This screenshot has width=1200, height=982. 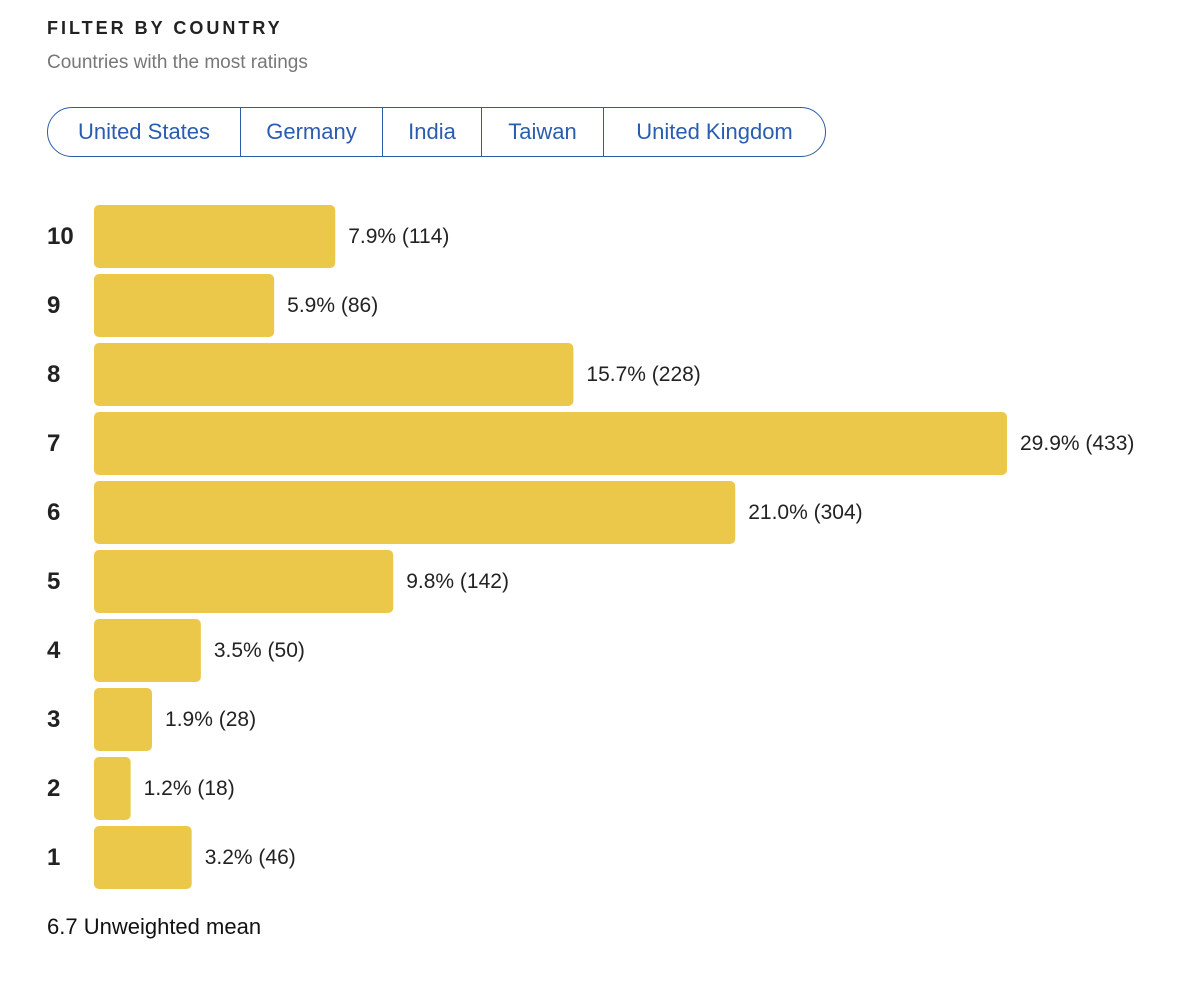 I want to click on category-label: 1, so click(x=53, y=857).